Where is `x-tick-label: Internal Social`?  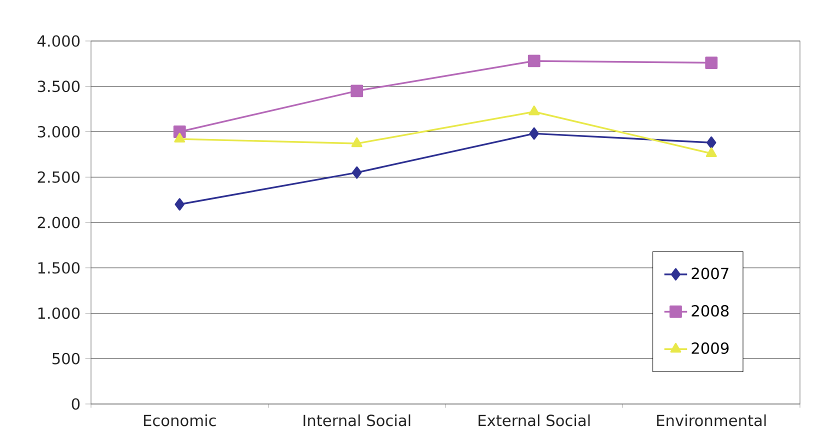 x-tick-label: Internal Social is located at coordinates (357, 420).